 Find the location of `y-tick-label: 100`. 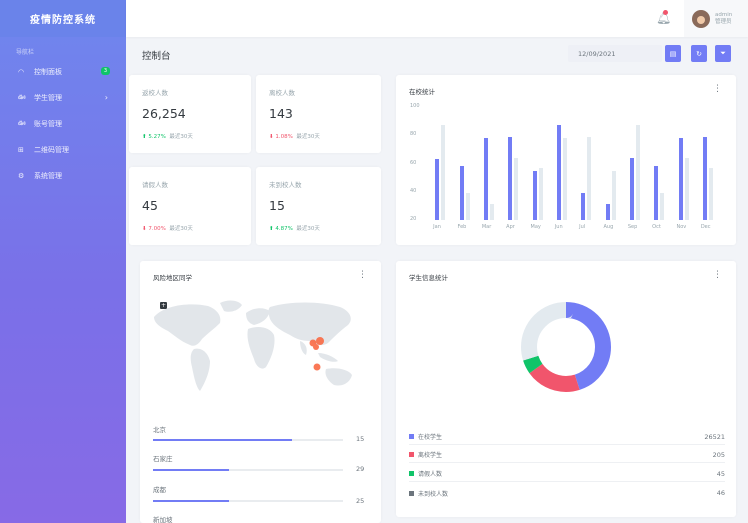

y-tick-label: 100 is located at coordinates (415, 106).